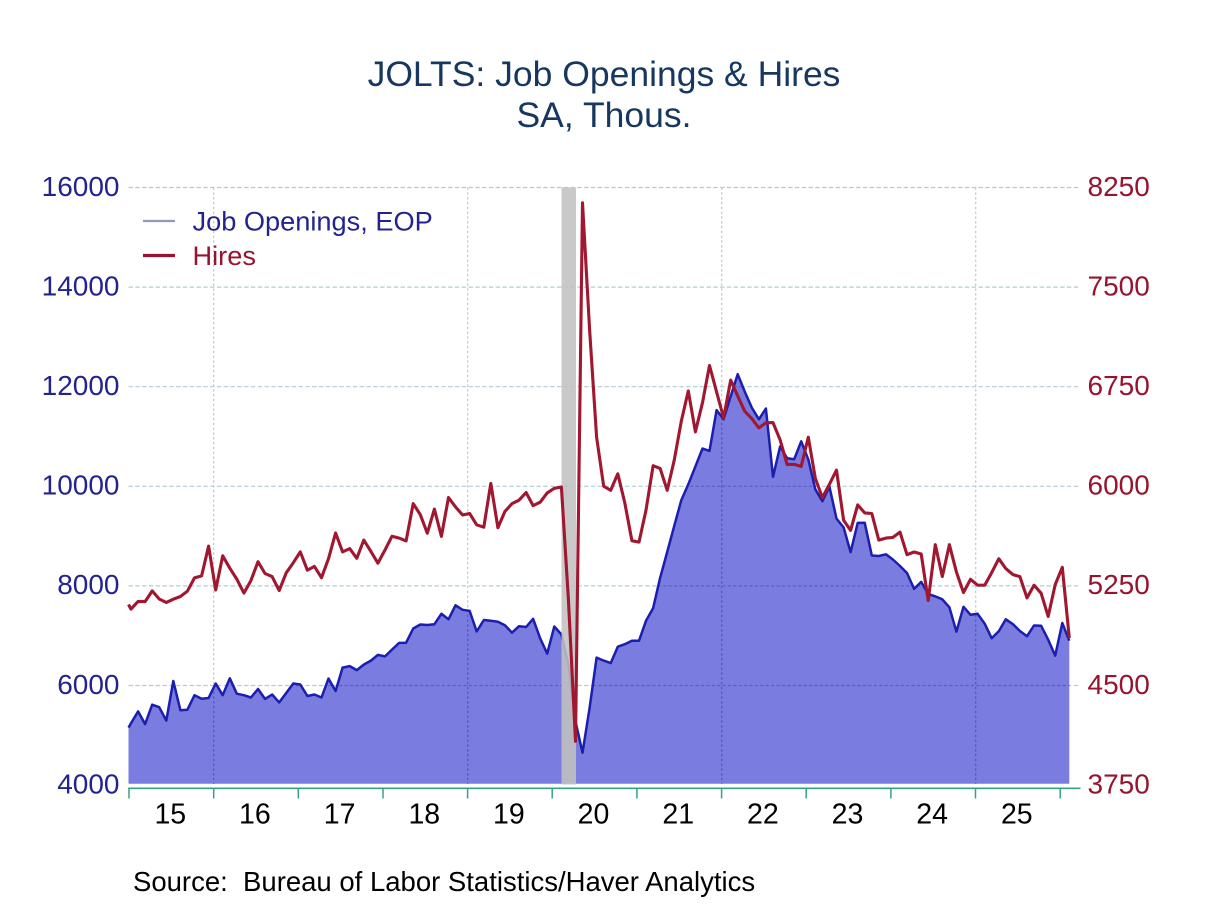  I want to click on svg-text: 7500, so click(1119, 285).